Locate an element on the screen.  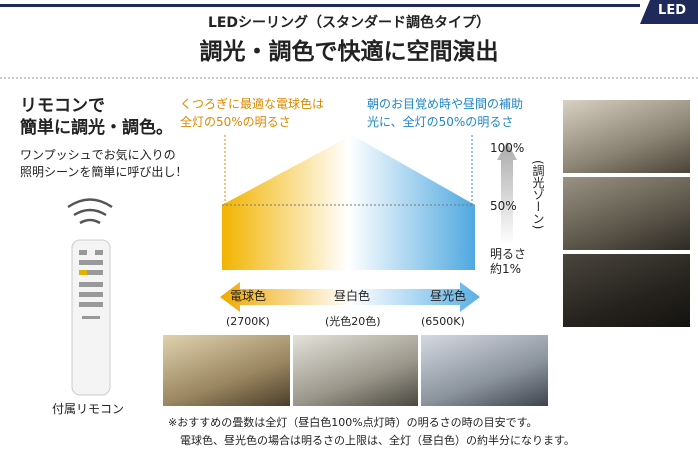
temperature: (2700K) is located at coordinates (248, 321).